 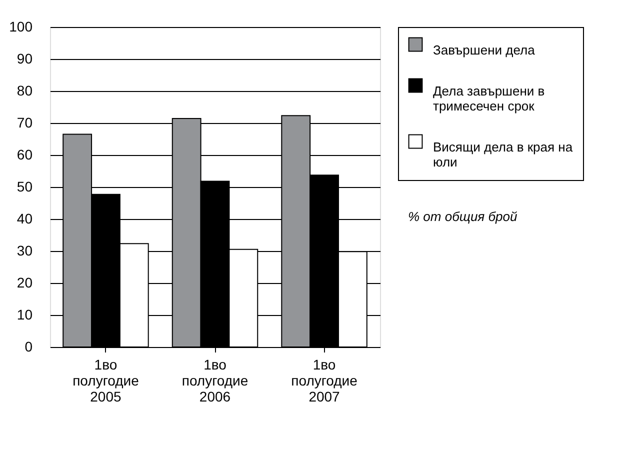 I want to click on y-tick-label: 30, so click(x=24, y=250).